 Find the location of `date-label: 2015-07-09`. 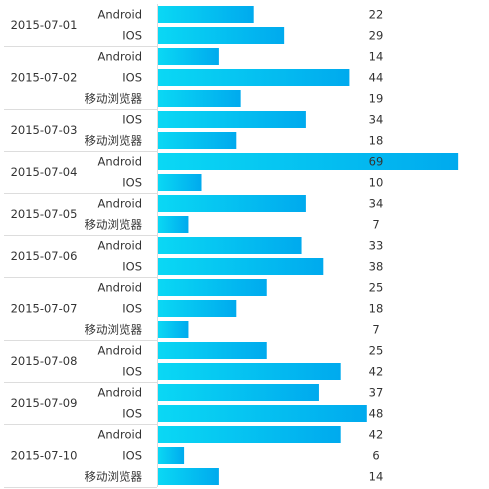

date-label: 2015-07-09 is located at coordinates (44, 403).